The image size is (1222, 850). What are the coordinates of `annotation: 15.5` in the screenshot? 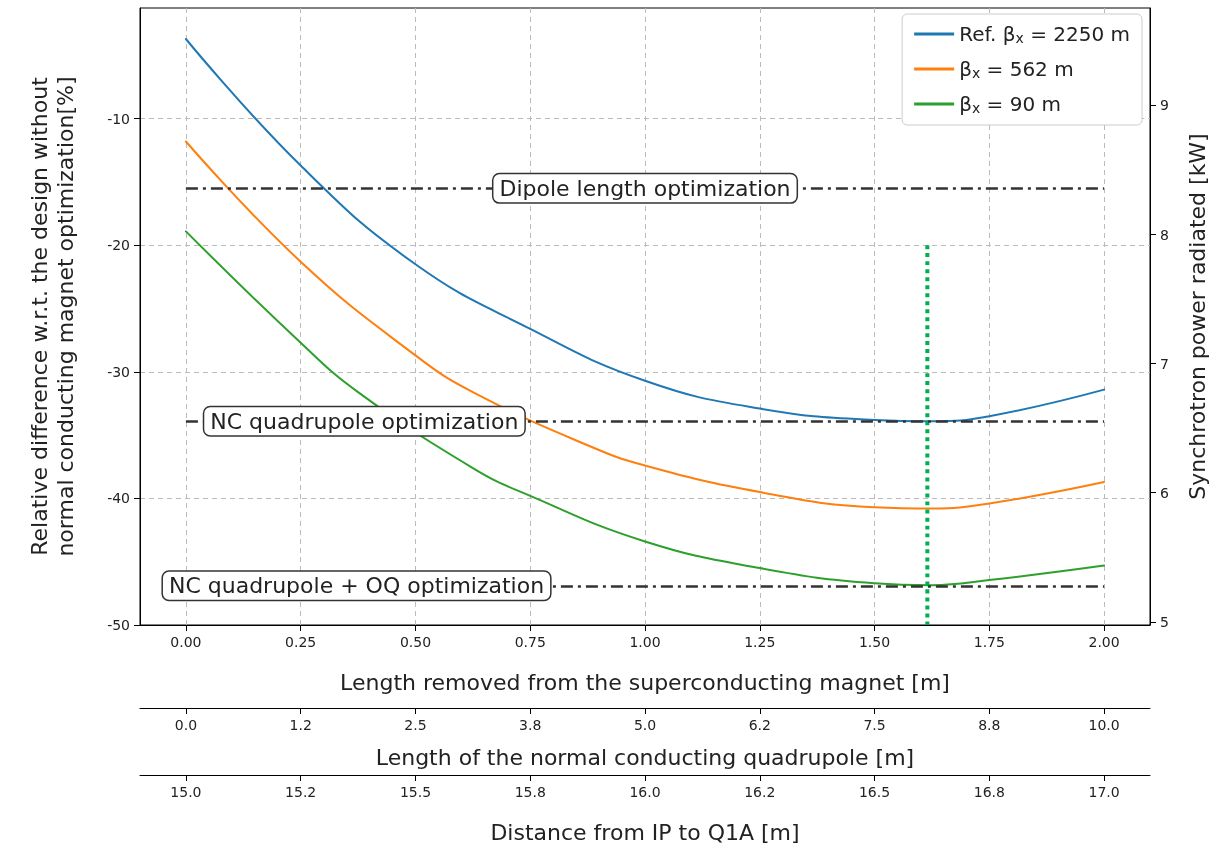 It's located at (415, 792).